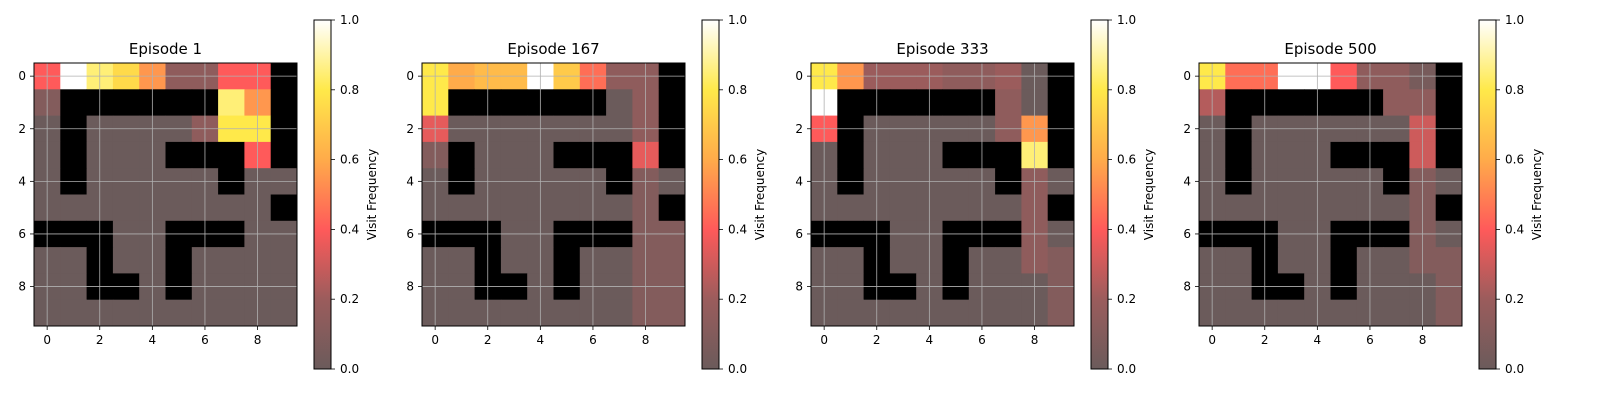 This screenshot has width=1600, height=400. Describe the element at coordinates (799, 287) in the screenshot. I see `y-tick-label: 8` at that location.